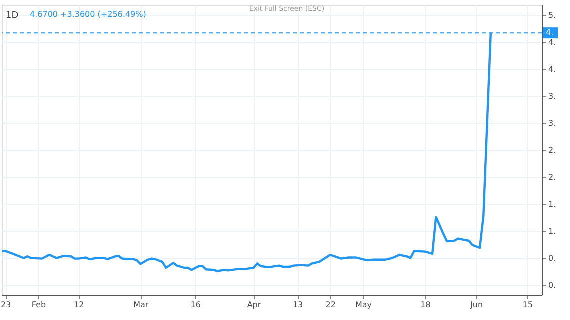 The image size is (570, 320). Describe the element at coordinates (425, 305) in the screenshot. I see `x-tick-label: 18` at that location.